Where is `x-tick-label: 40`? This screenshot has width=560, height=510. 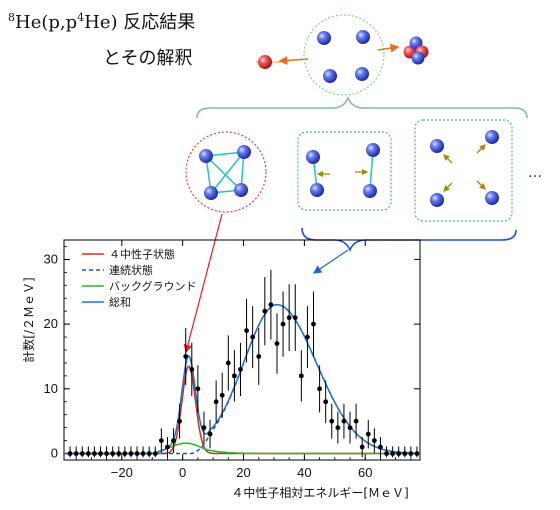
x-tick-label: 40 is located at coordinates (304, 472).